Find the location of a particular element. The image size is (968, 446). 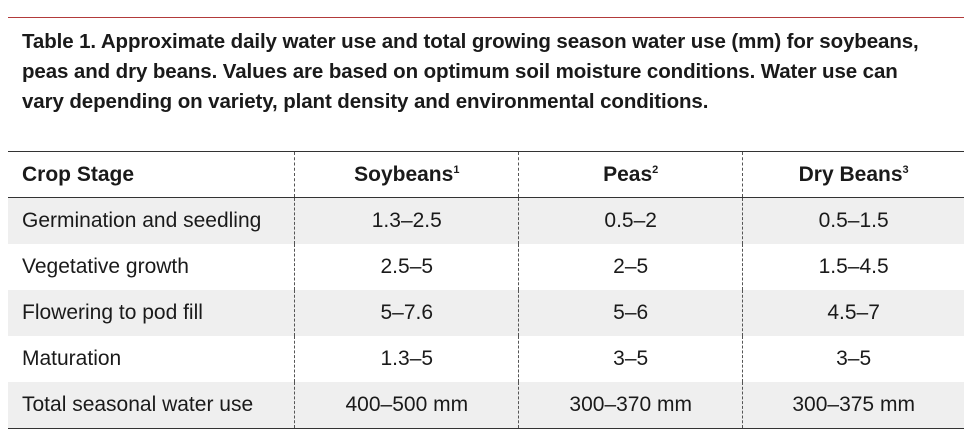

top-rule is located at coordinates (486, 17).